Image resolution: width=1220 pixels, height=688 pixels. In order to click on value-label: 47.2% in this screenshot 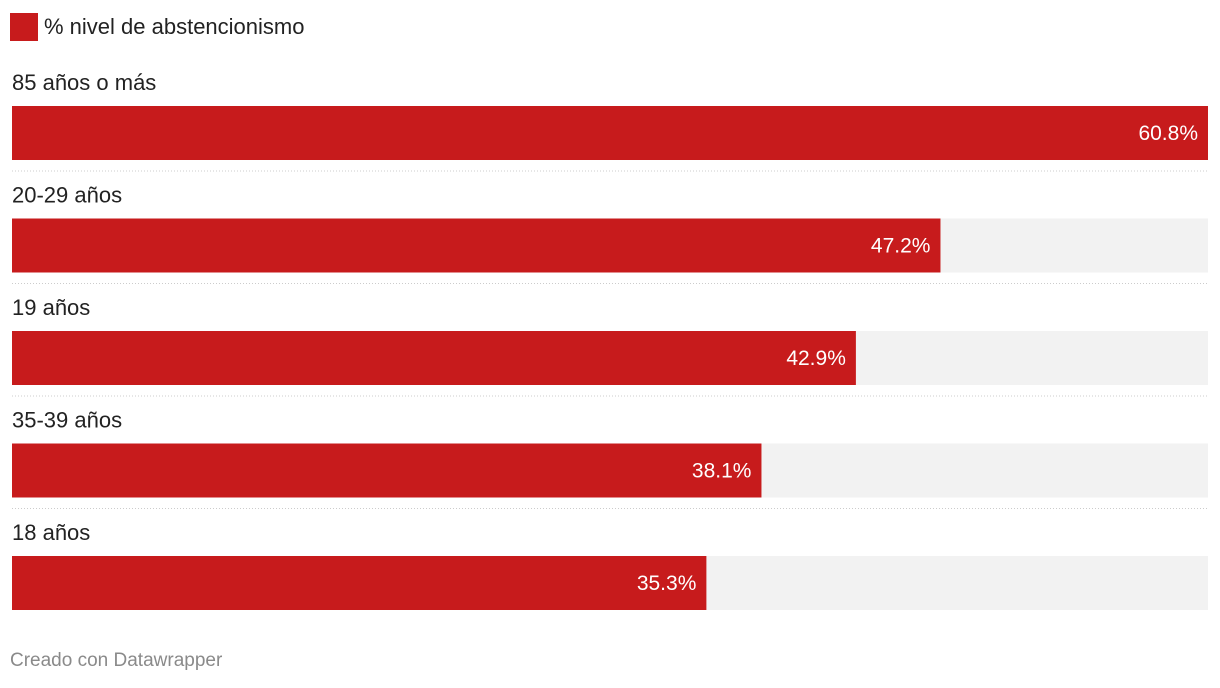, I will do `click(901, 246)`.